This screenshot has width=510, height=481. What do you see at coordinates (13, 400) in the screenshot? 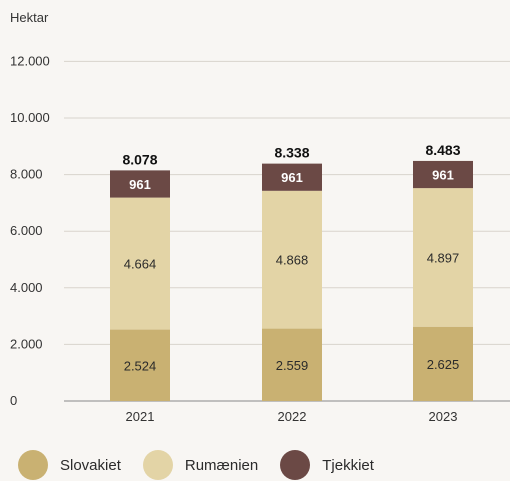
I see `y-tick-label: 0` at bounding box center [13, 400].